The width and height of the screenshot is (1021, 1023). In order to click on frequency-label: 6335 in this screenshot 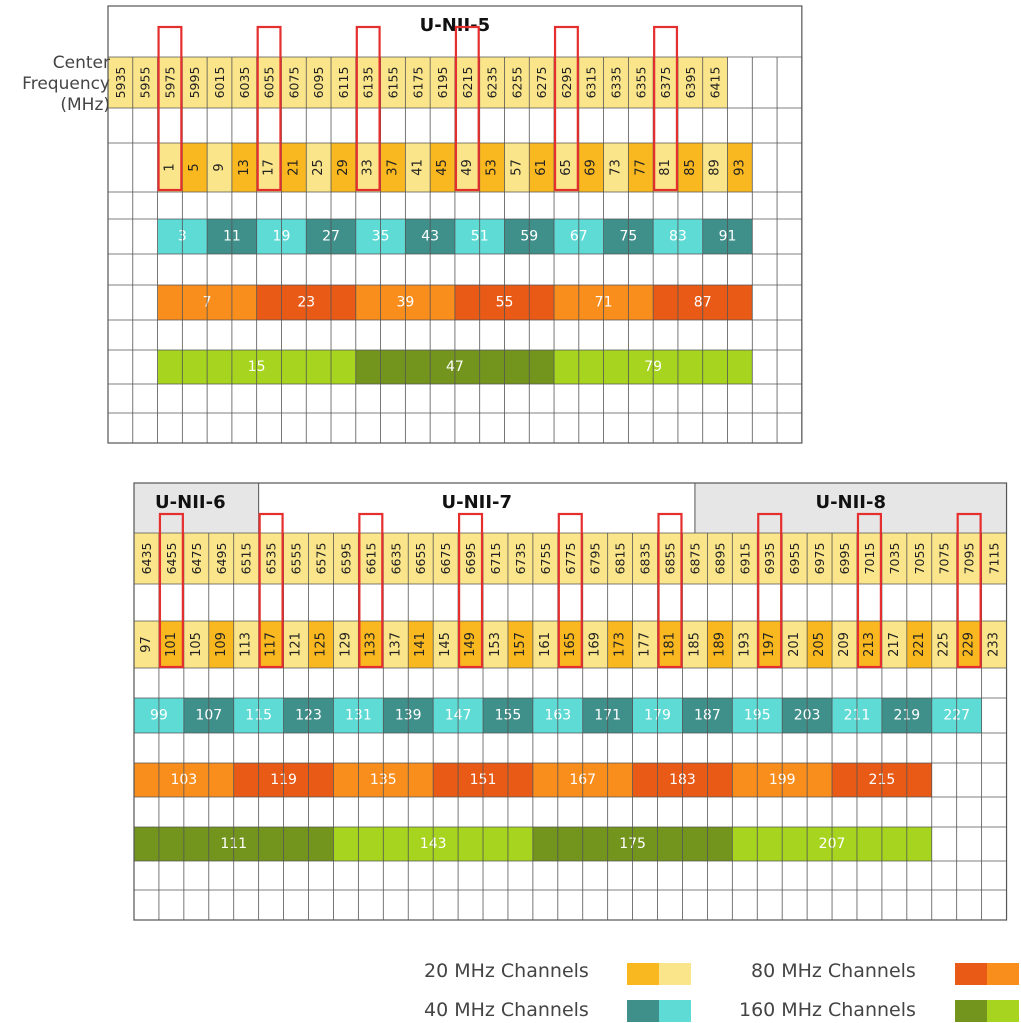, I will do `click(615, 83)`.